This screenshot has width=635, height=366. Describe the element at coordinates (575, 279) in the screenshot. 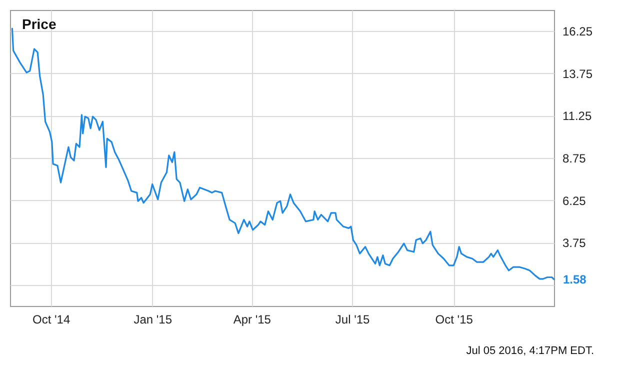

I see `data-label: 1.58` at that location.